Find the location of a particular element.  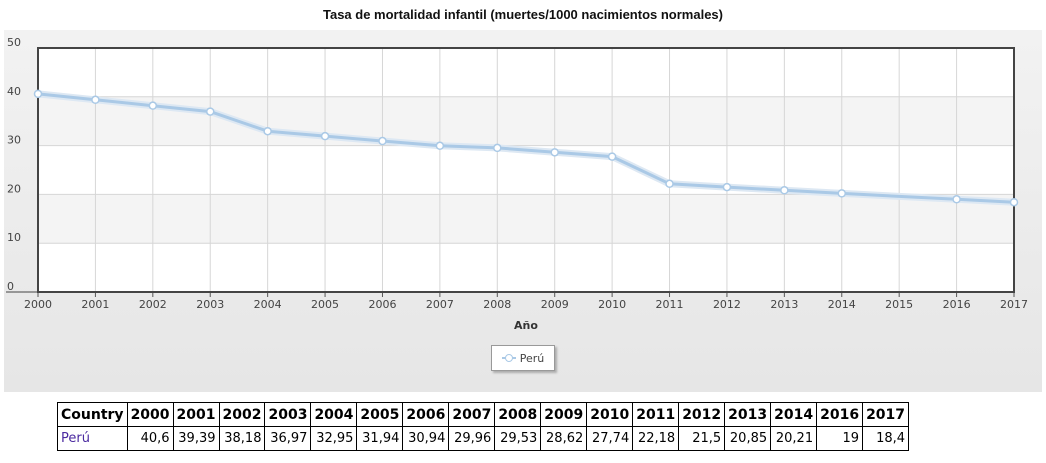

table-value-cell: 18,4 is located at coordinates (886, 438).